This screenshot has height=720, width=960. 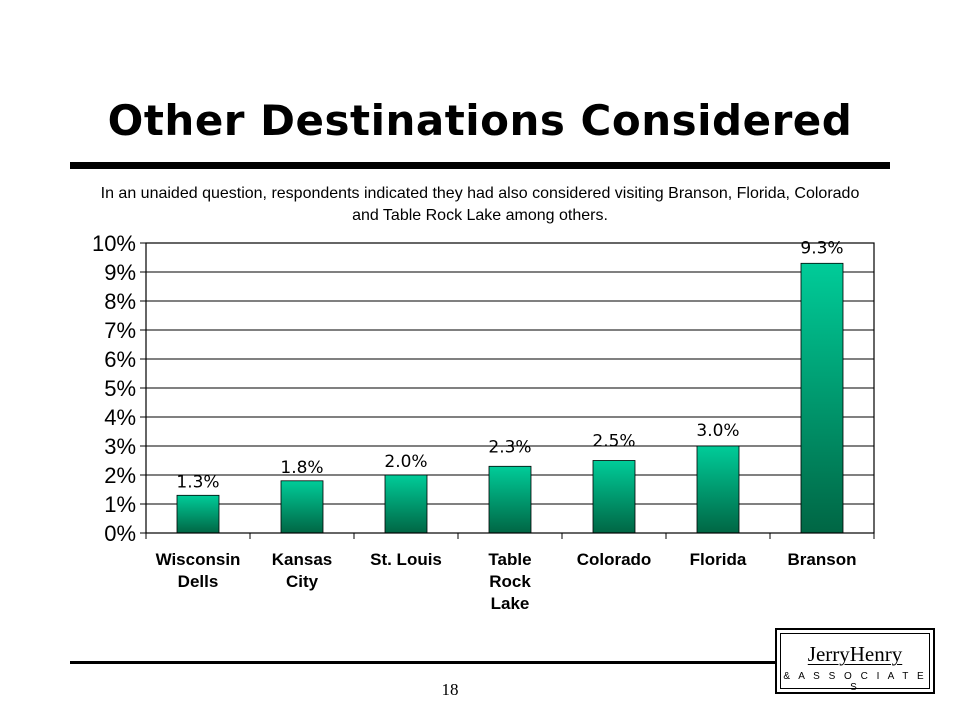 What do you see at coordinates (120, 533) in the screenshot?
I see `y-tick-label: 0%` at bounding box center [120, 533].